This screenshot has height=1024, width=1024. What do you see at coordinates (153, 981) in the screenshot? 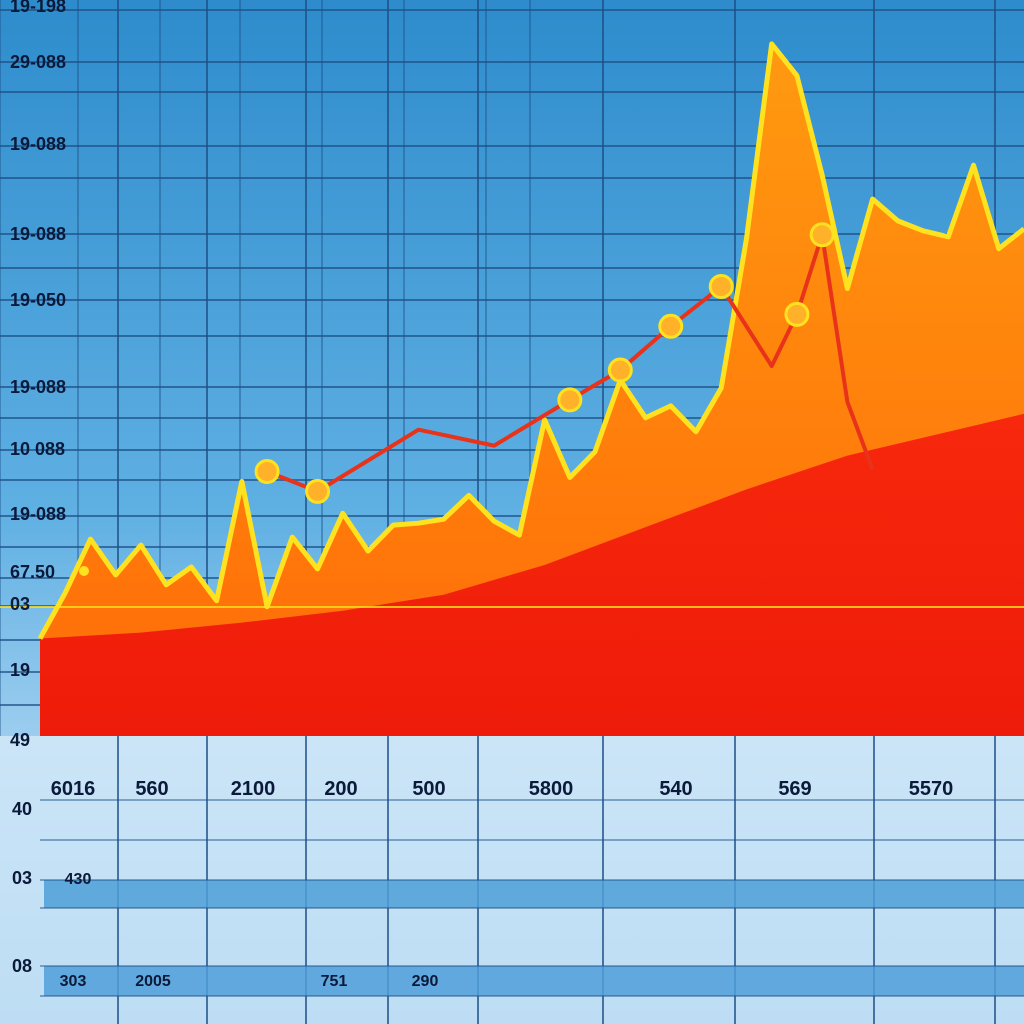
I see `table-row-label: 2005` at bounding box center [153, 981].